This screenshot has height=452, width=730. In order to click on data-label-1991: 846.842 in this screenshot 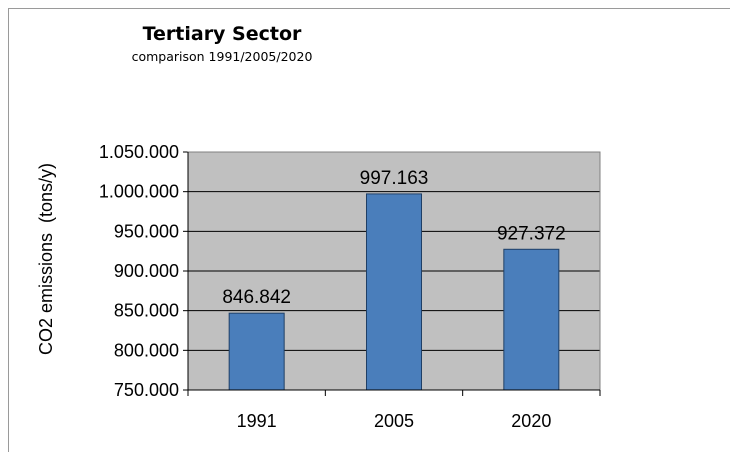, I will do `click(256, 297)`.